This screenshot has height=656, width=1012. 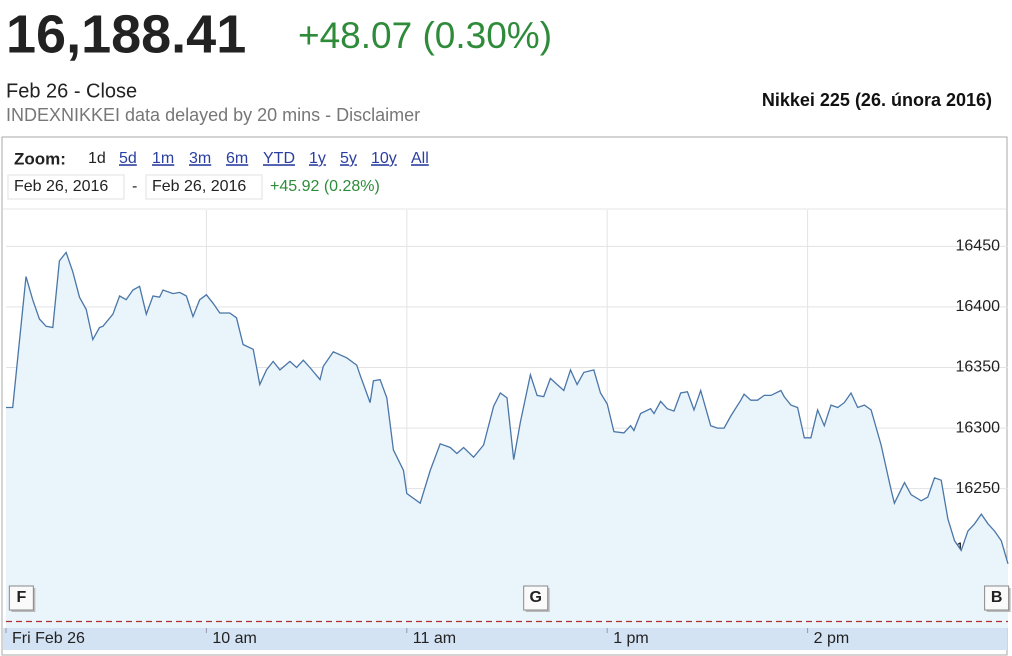 I want to click on date-to: Feb 26, 2016, so click(x=199, y=186).